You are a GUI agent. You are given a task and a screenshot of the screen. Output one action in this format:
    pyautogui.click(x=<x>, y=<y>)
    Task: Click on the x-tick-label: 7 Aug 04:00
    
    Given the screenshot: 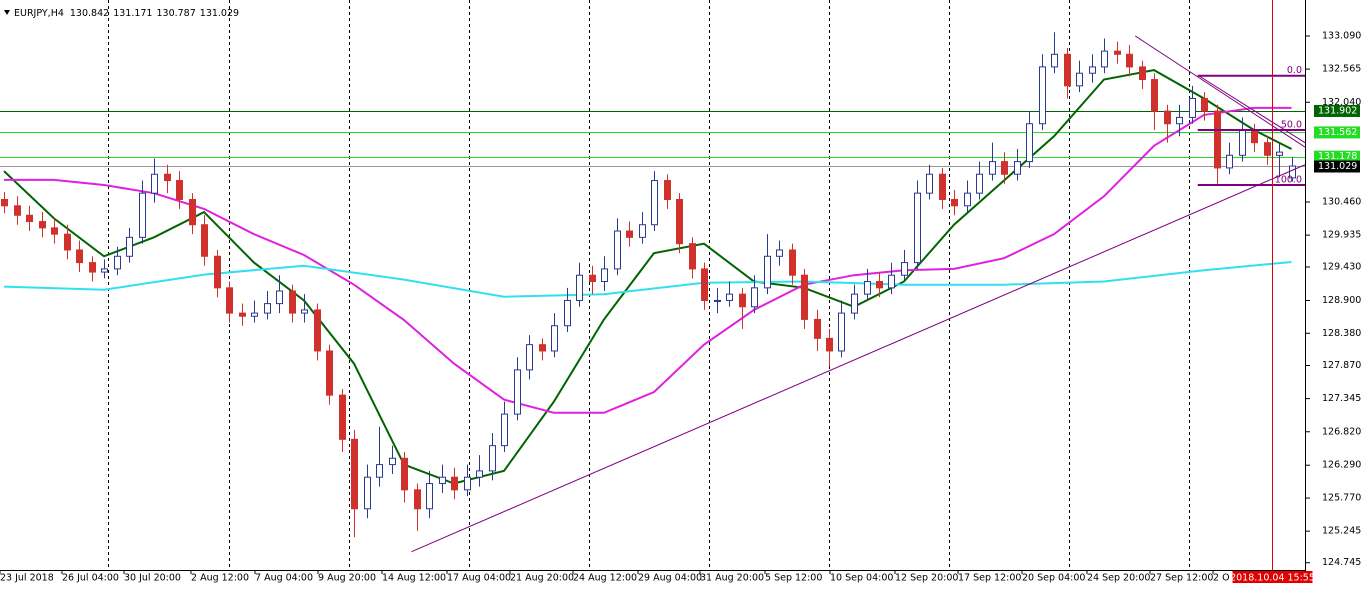 What is the action you would take?
    pyautogui.click(x=284, y=578)
    